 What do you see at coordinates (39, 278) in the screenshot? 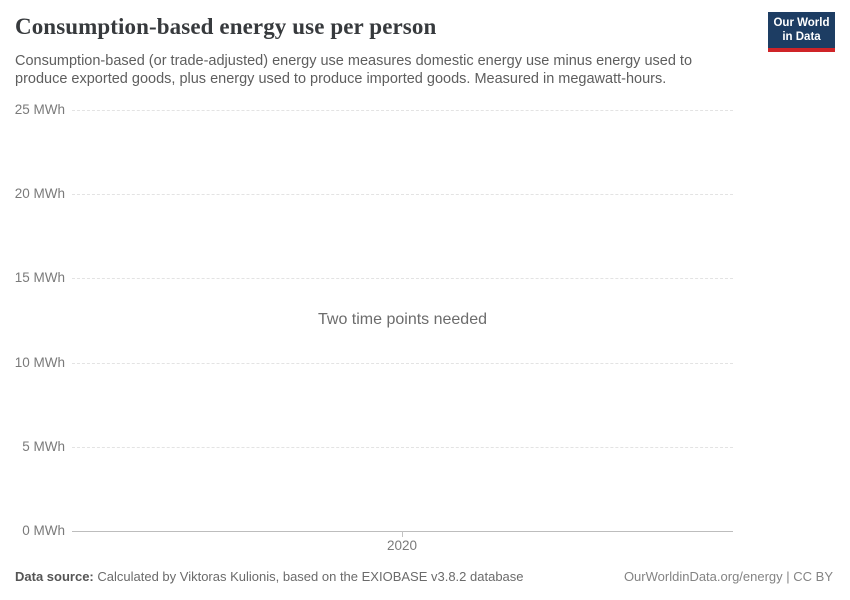
I see `y-axis-tick-label: 15 MWh` at bounding box center [39, 278].